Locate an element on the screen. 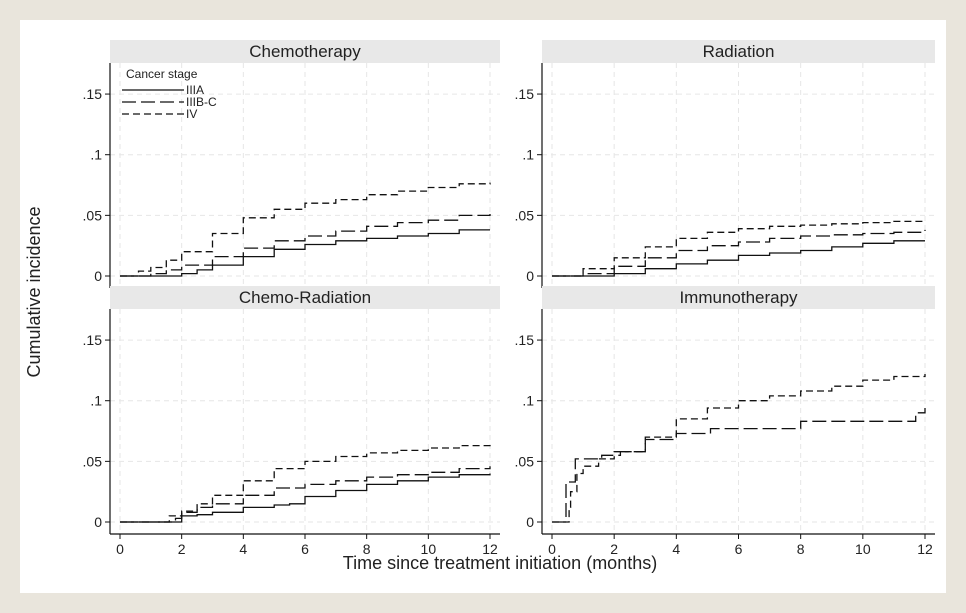 The height and width of the screenshot is (613, 966). panel-title: Chemotherapy is located at coordinates (305, 51).